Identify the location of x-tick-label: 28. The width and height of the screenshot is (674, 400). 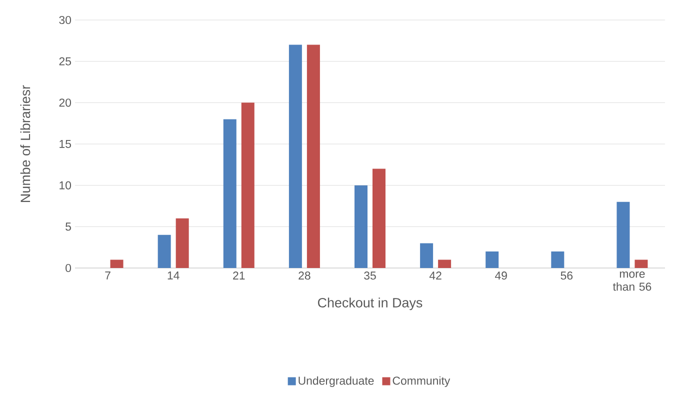
(304, 276).